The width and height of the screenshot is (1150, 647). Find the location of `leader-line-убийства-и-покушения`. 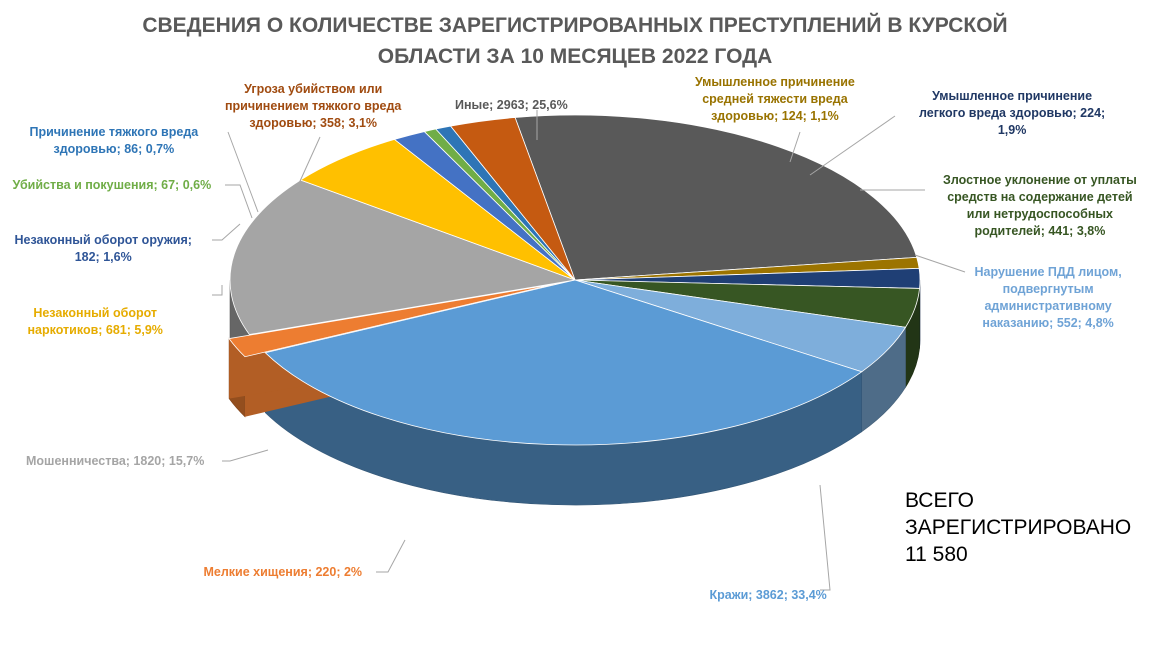

leader-line-убийства-и-покушения is located at coordinates (239, 201).